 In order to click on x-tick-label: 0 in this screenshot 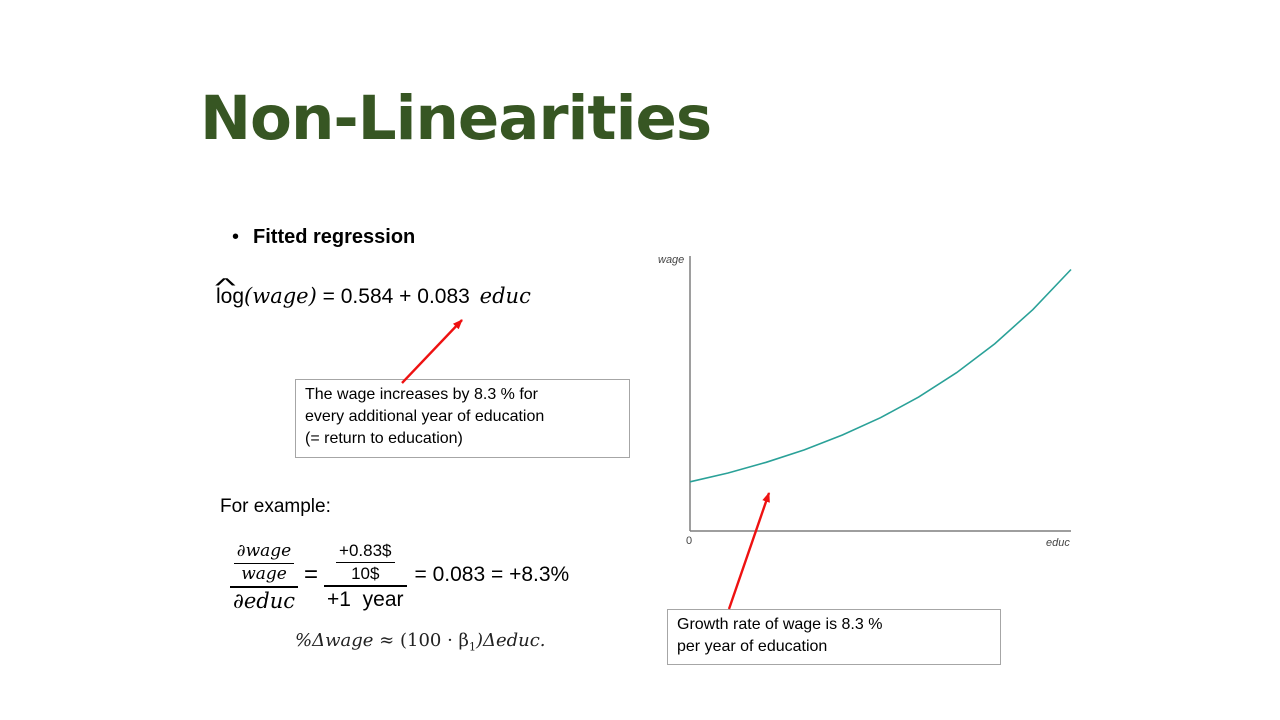, I will do `click(689, 541)`.